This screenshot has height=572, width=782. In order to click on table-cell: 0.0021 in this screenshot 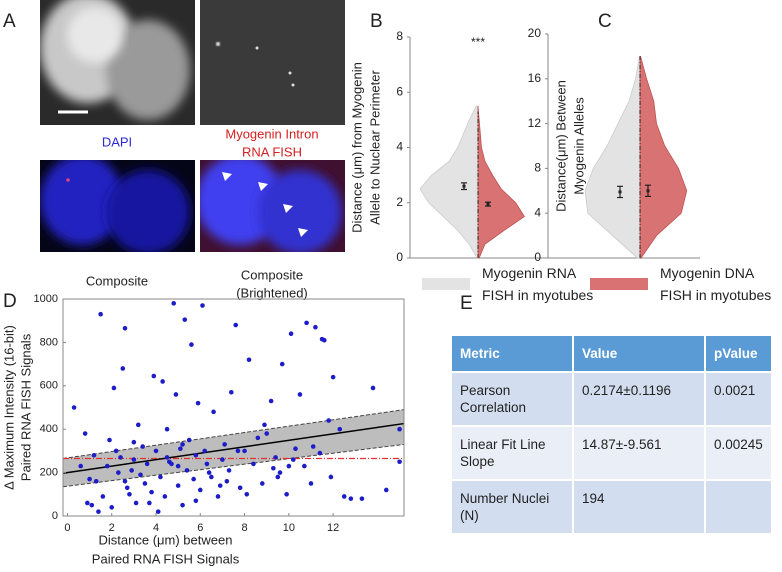, I will do `click(738, 399)`.